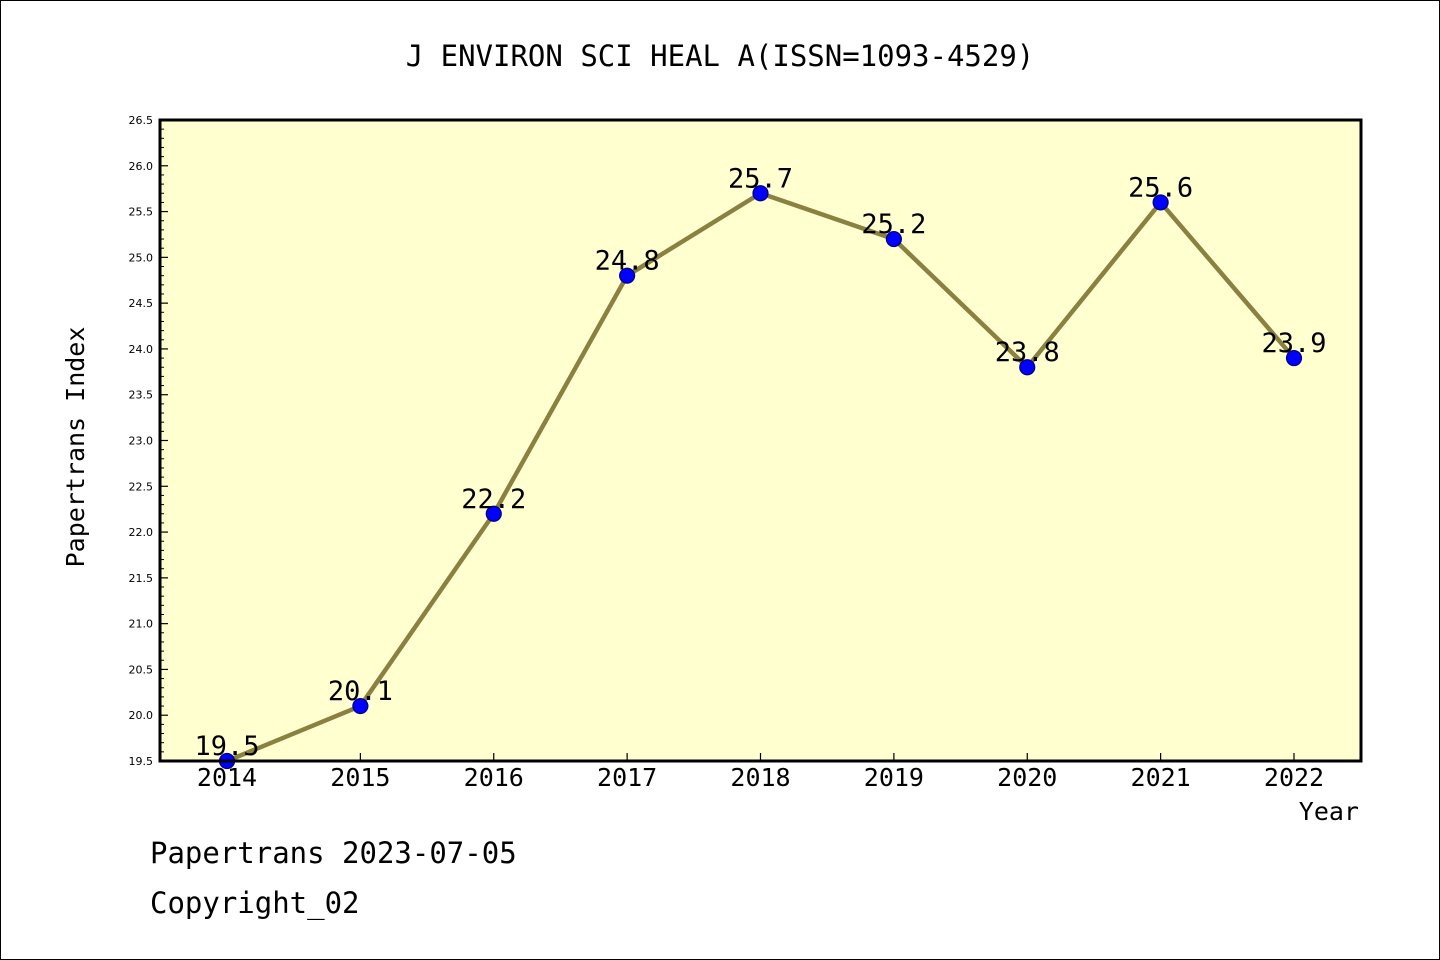  What do you see at coordinates (494, 777) in the screenshot?
I see `x-tick-label: 2016` at bounding box center [494, 777].